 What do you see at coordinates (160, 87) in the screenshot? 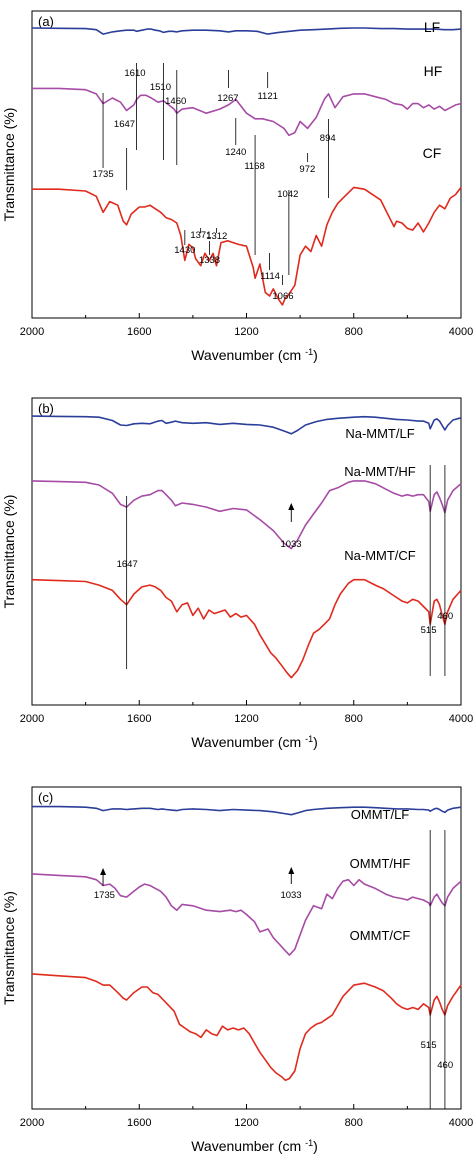
I see `annotation-label: 1510` at bounding box center [160, 87].